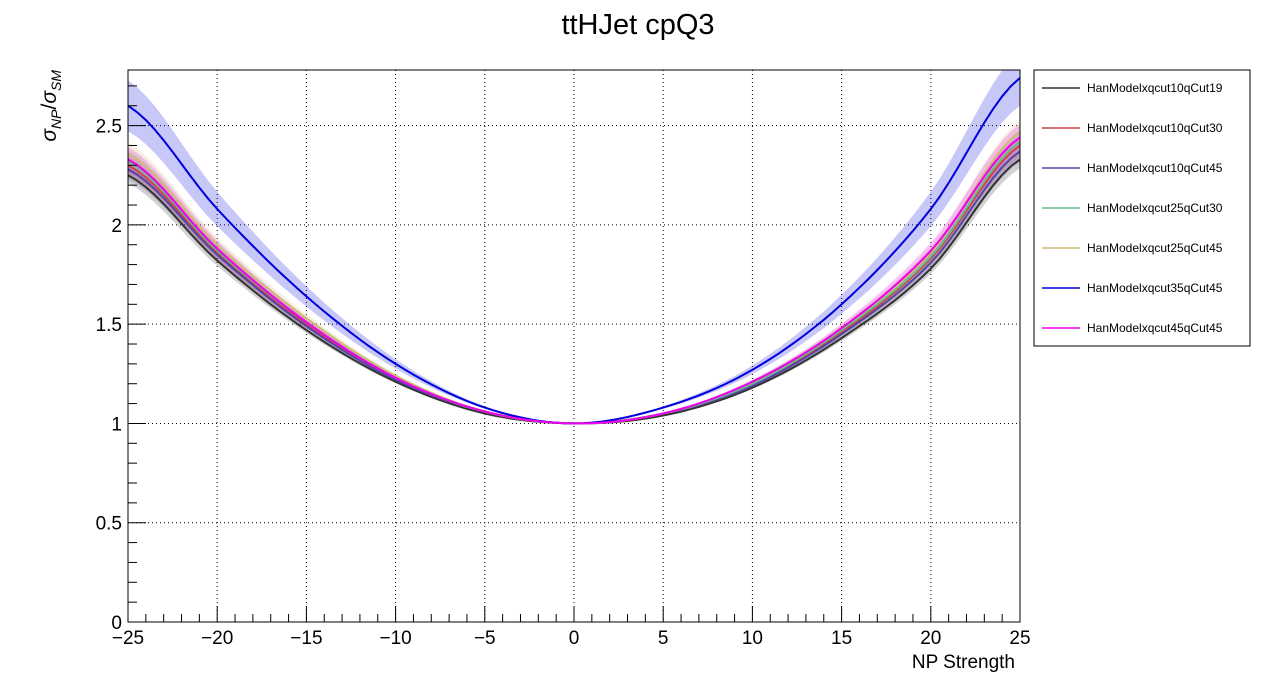 This screenshot has height=692, width=1276. Describe the element at coordinates (930, 638) in the screenshot. I see `x-tick-label: 20` at that location.